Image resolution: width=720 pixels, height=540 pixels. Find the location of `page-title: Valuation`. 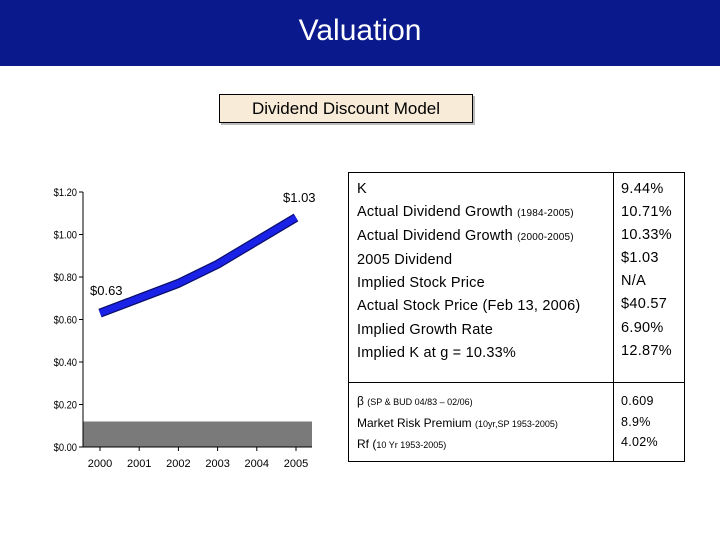

page-title: Valuation is located at coordinates (360, 30).